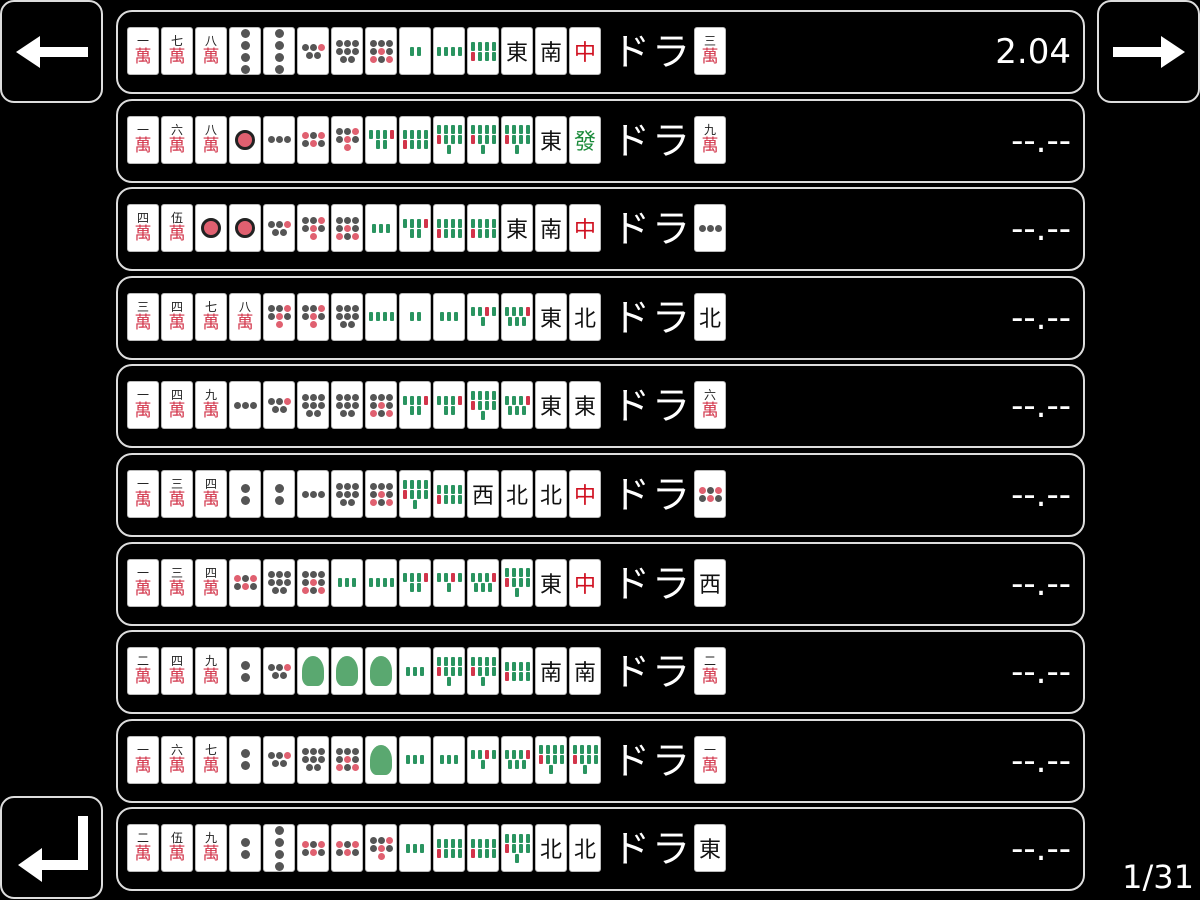 The image size is (1200, 900). Describe the element at coordinates (381, 51) in the screenshot. I see `tile-9p` at that location.